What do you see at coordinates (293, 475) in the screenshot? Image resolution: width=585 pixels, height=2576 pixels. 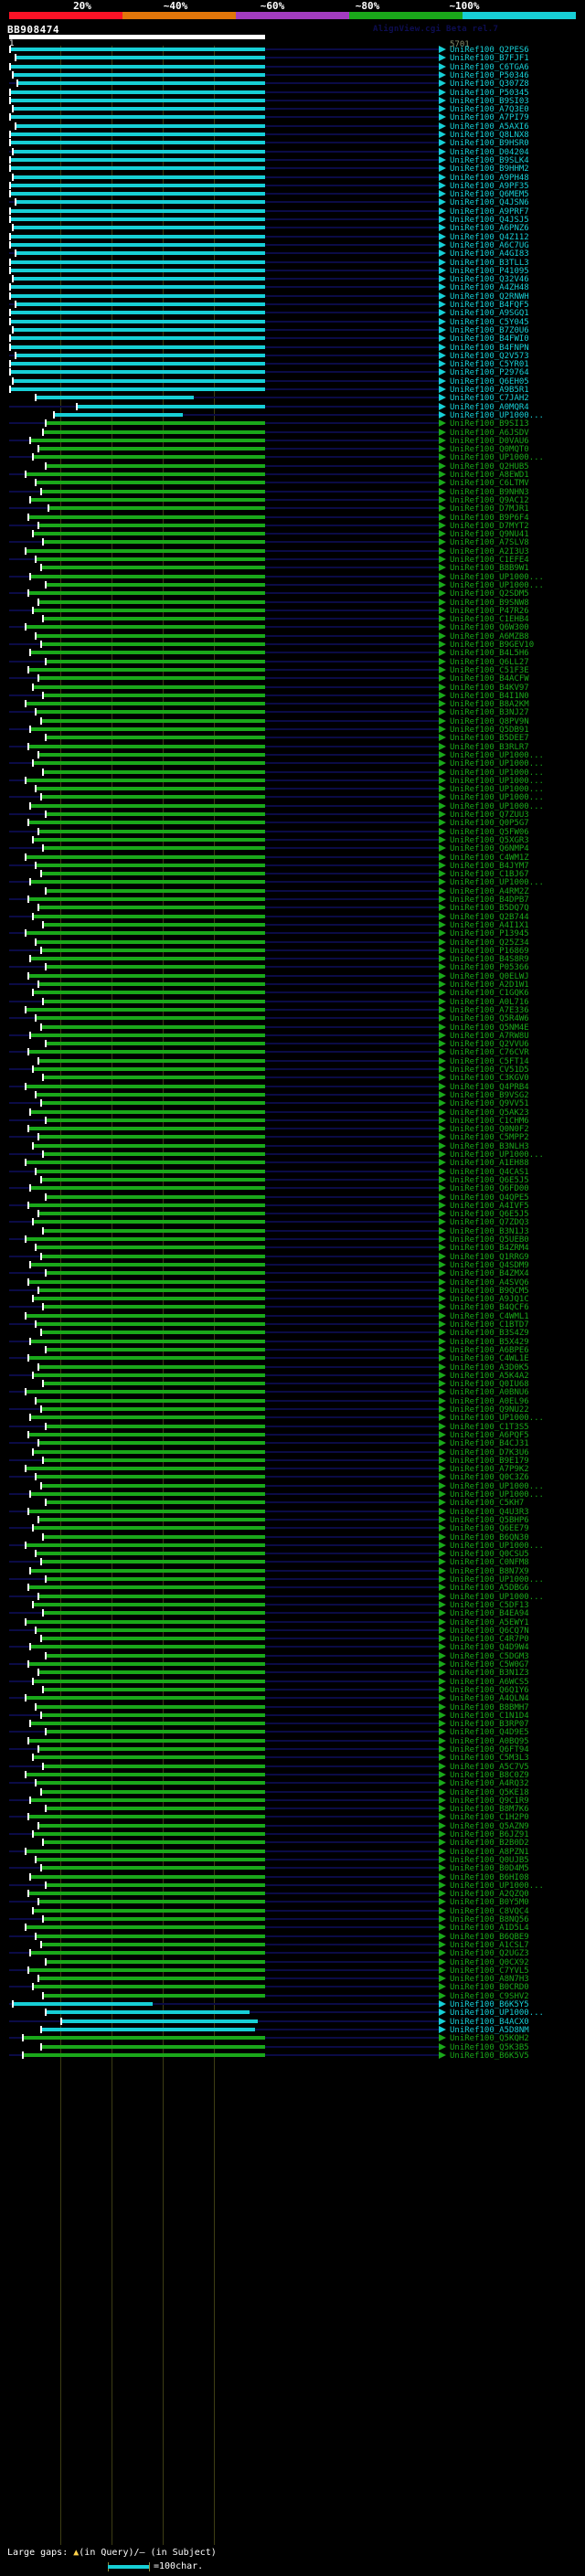 I see `alignment-row: UniRef100_A8EWD1` at bounding box center [293, 475].